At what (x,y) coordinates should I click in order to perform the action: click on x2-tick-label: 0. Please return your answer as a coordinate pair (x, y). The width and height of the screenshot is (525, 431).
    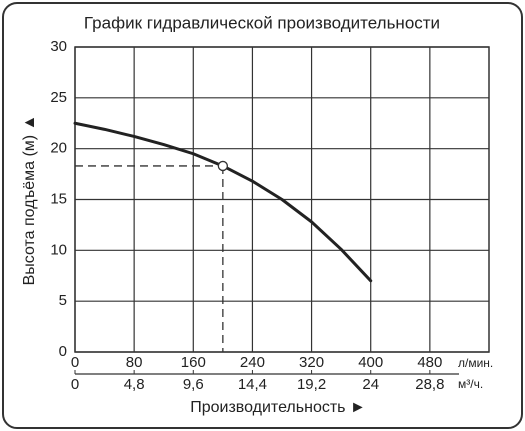
    Looking at the image, I should click on (75, 384).